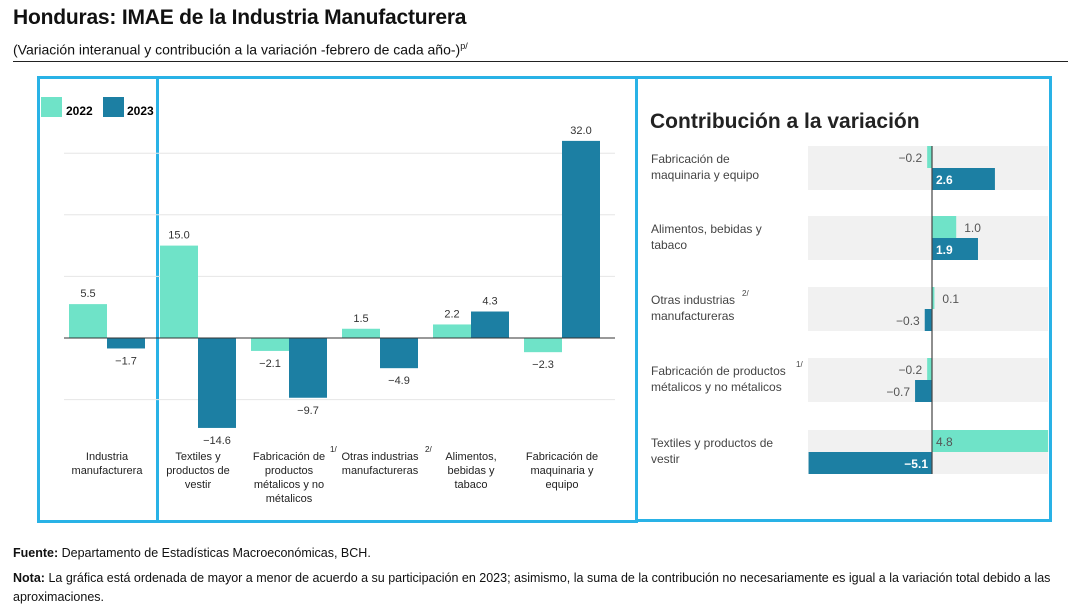 Image resolution: width=1068 pixels, height=611 pixels. Describe the element at coordinates (178, 236) in the screenshot. I see `data-label-2022: 15.0` at that location.